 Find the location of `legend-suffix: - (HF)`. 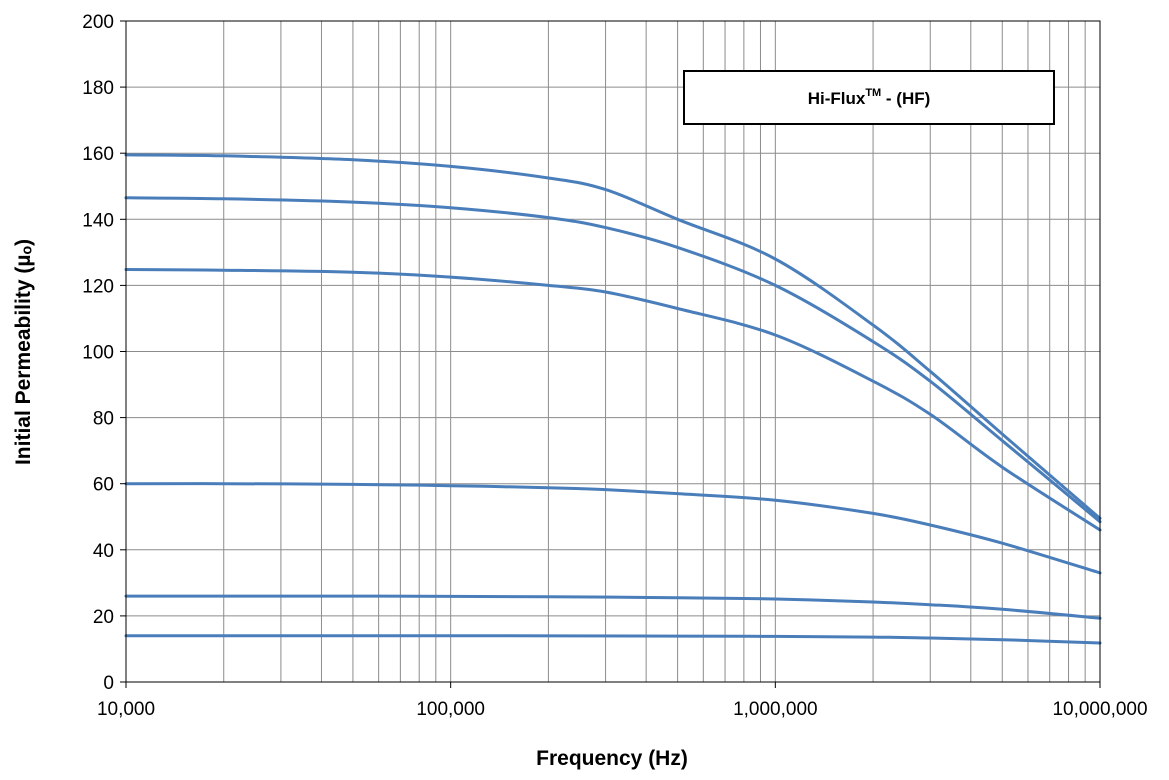

legend-suffix: - (HF) is located at coordinates (905, 98).